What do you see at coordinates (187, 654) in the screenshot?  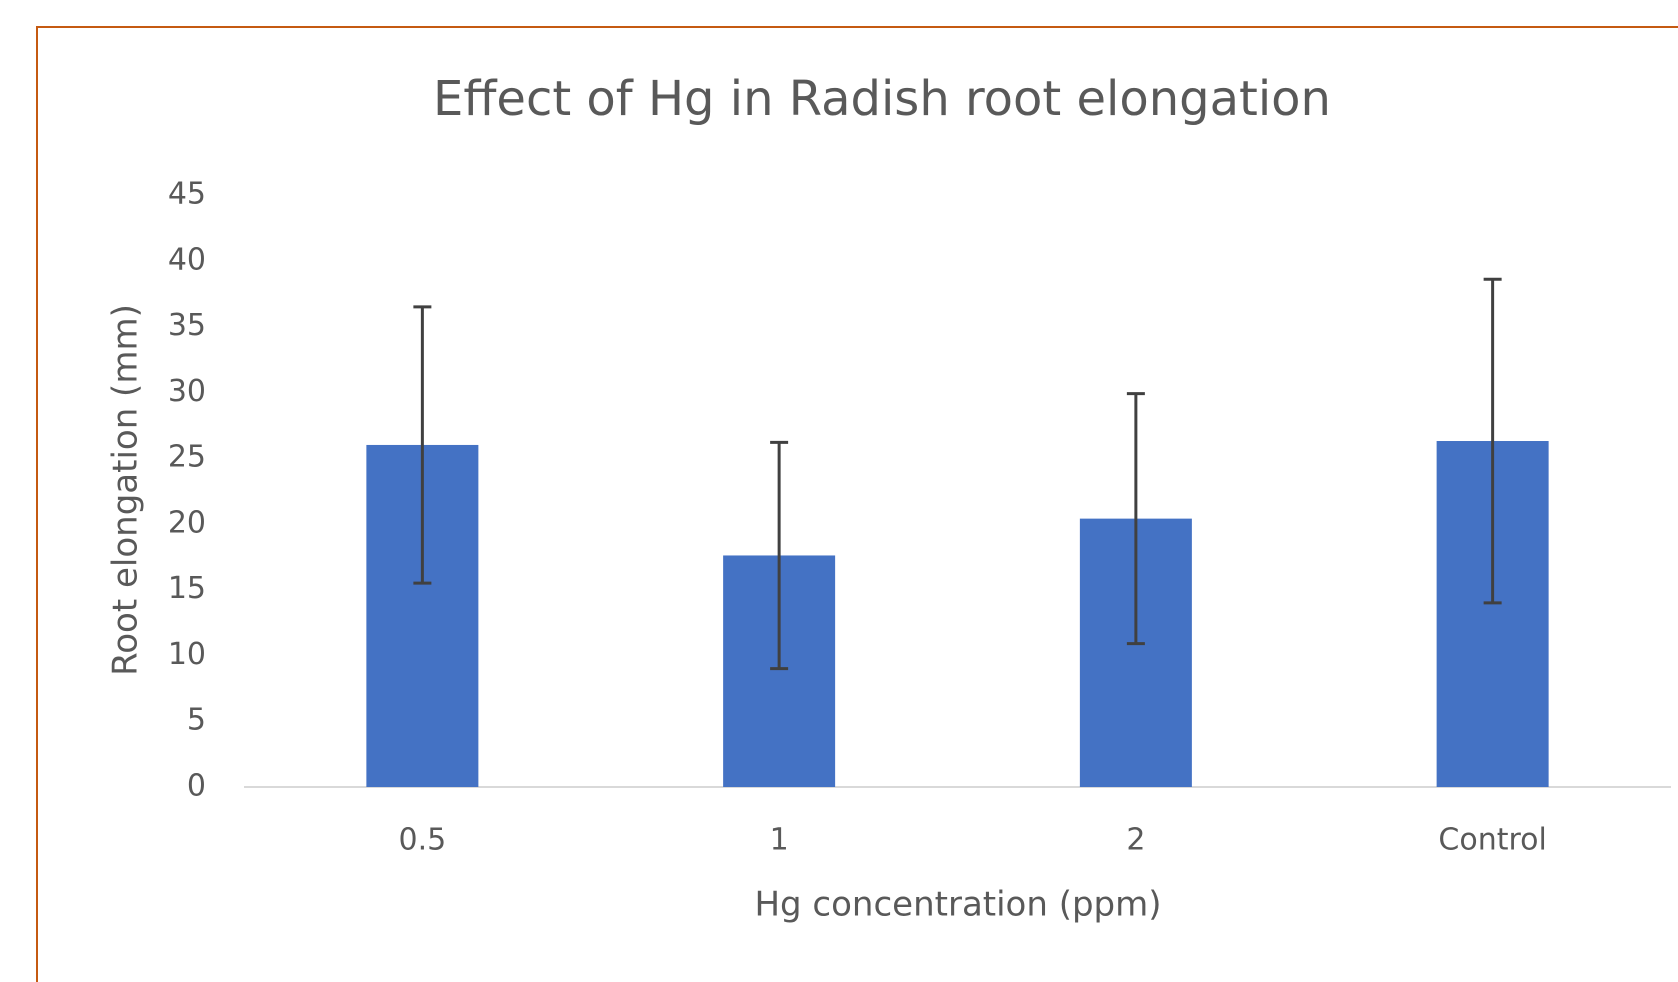 I see `y-tick-label: 10` at bounding box center [187, 654].